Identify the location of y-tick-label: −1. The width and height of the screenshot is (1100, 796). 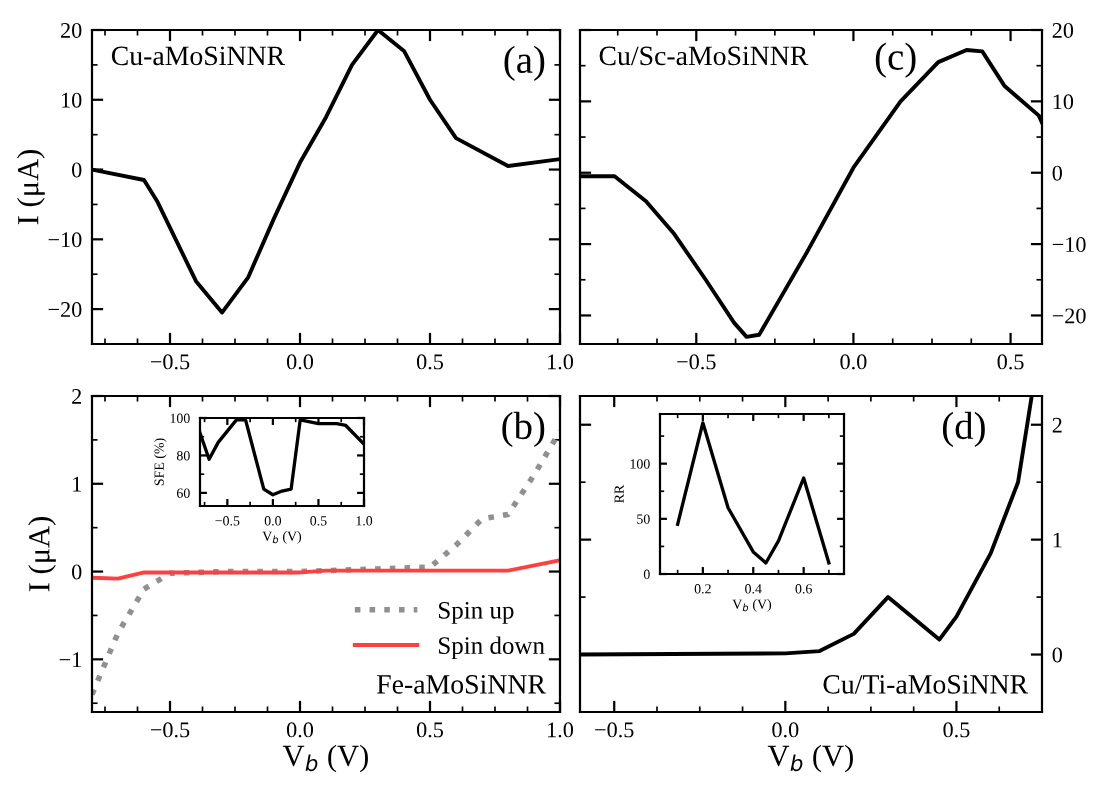
(70, 660).